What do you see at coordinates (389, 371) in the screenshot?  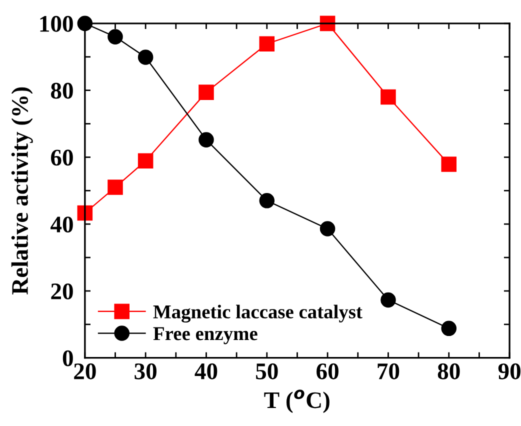 I see `x-tick-label: 70` at bounding box center [389, 371].